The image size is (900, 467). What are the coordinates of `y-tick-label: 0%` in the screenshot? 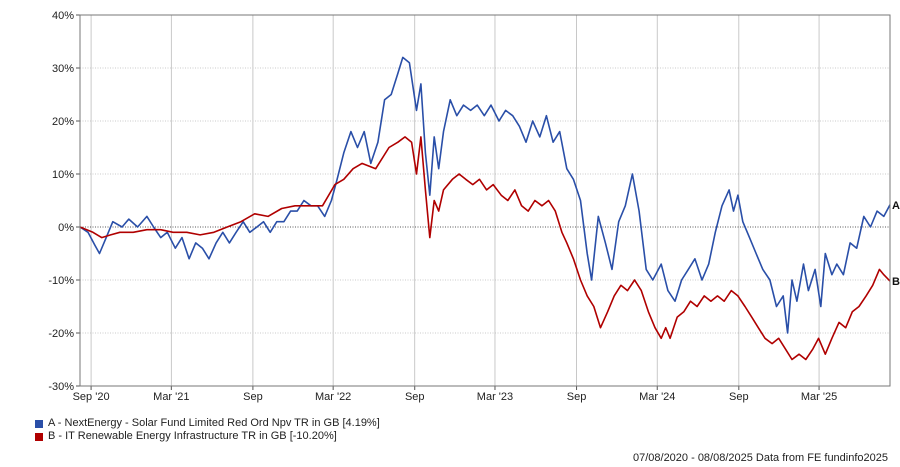 It's located at (66, 228).